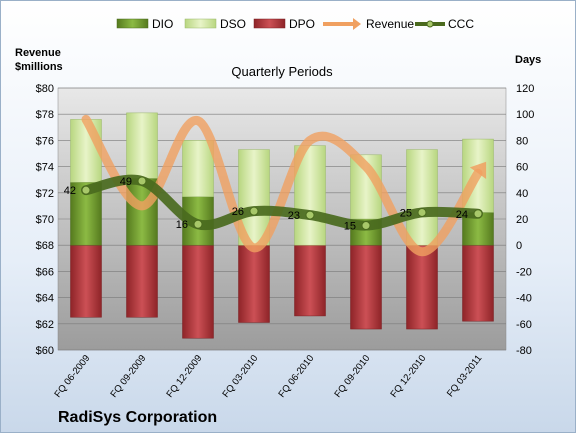 The image size is (576, 434). Describe the element at coordinates (233, 24) in the screenshot. I see `legend-label-dso: DSO` at that location.